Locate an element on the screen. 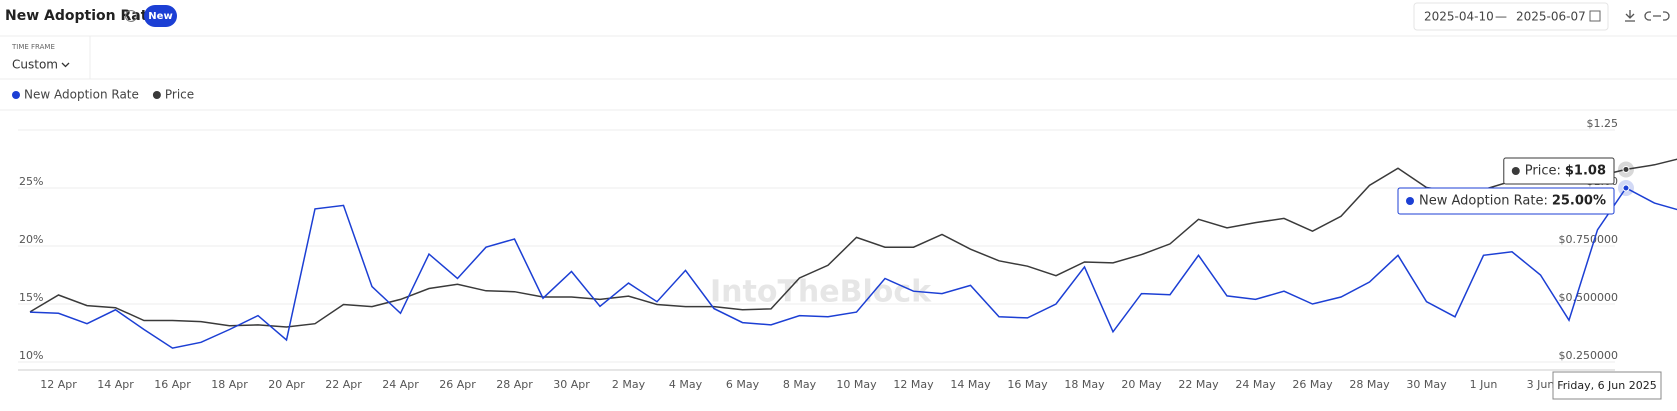 This screenshot has width=1677, height=411. tooltip-value: $1.08 is located at coordinates (1585, 171).